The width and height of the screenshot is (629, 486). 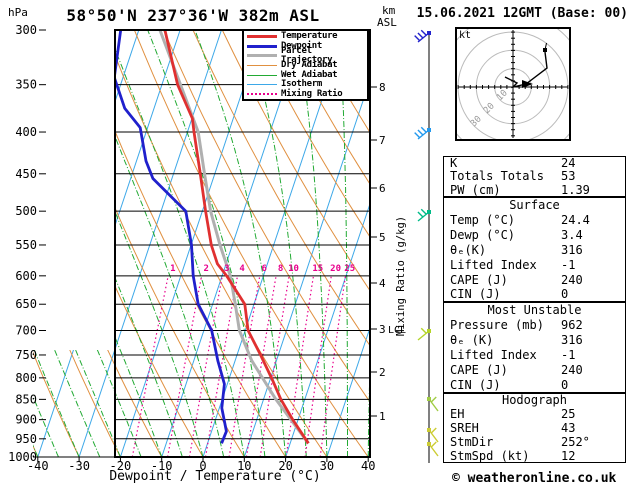 What do you see at coordinates (502, 95) in the screenshot?
I see `hodograph-ring-label: 10` at bounding box center [502, 95].